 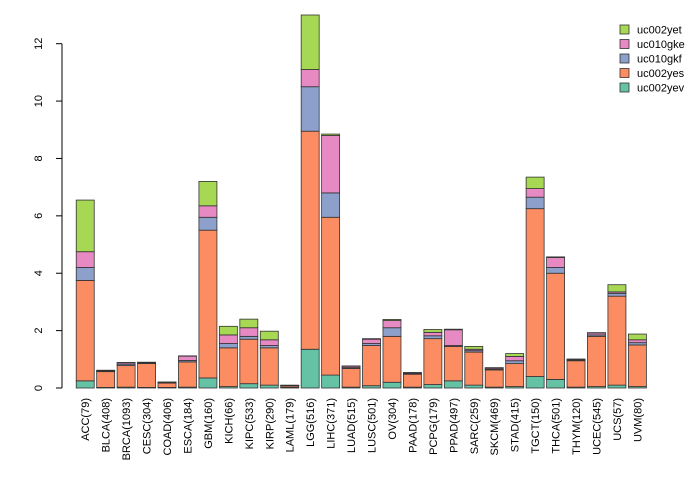 I want to click on x-tick-label: UCEC(545), so click(x=597, y=426).